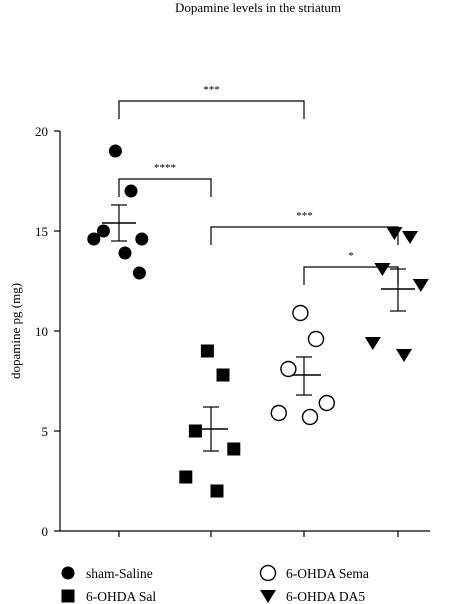 The width and height of the screenshot is (459, 604). Describe the element at coordinates (45, 431) in the screenshot. I see `y-tick-label: 5` at that location.